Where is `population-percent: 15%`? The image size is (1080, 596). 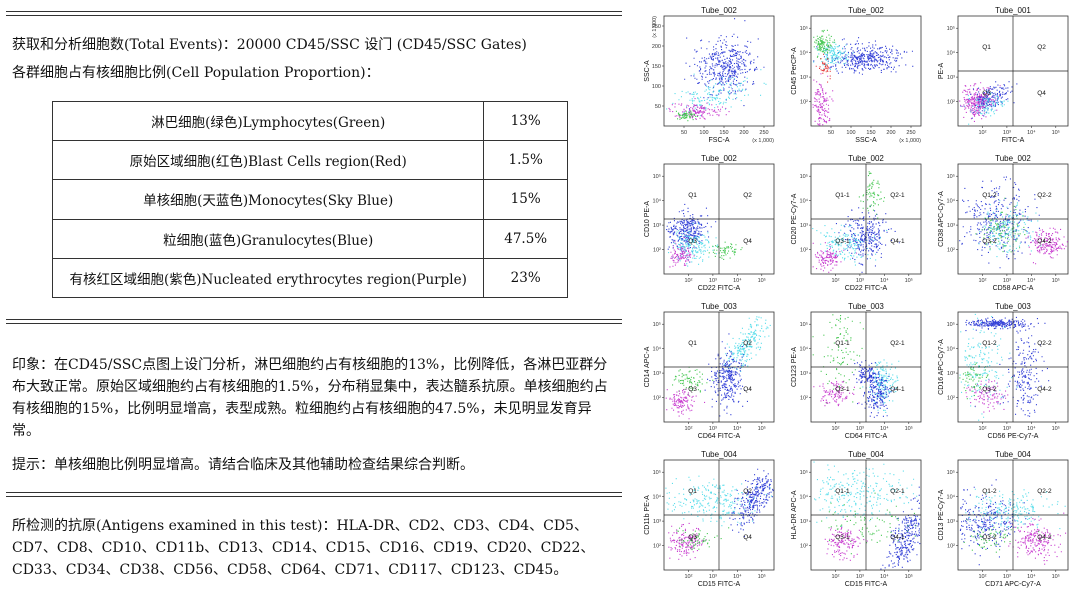
population-percent: 15% is located at coordinates (525, 199).